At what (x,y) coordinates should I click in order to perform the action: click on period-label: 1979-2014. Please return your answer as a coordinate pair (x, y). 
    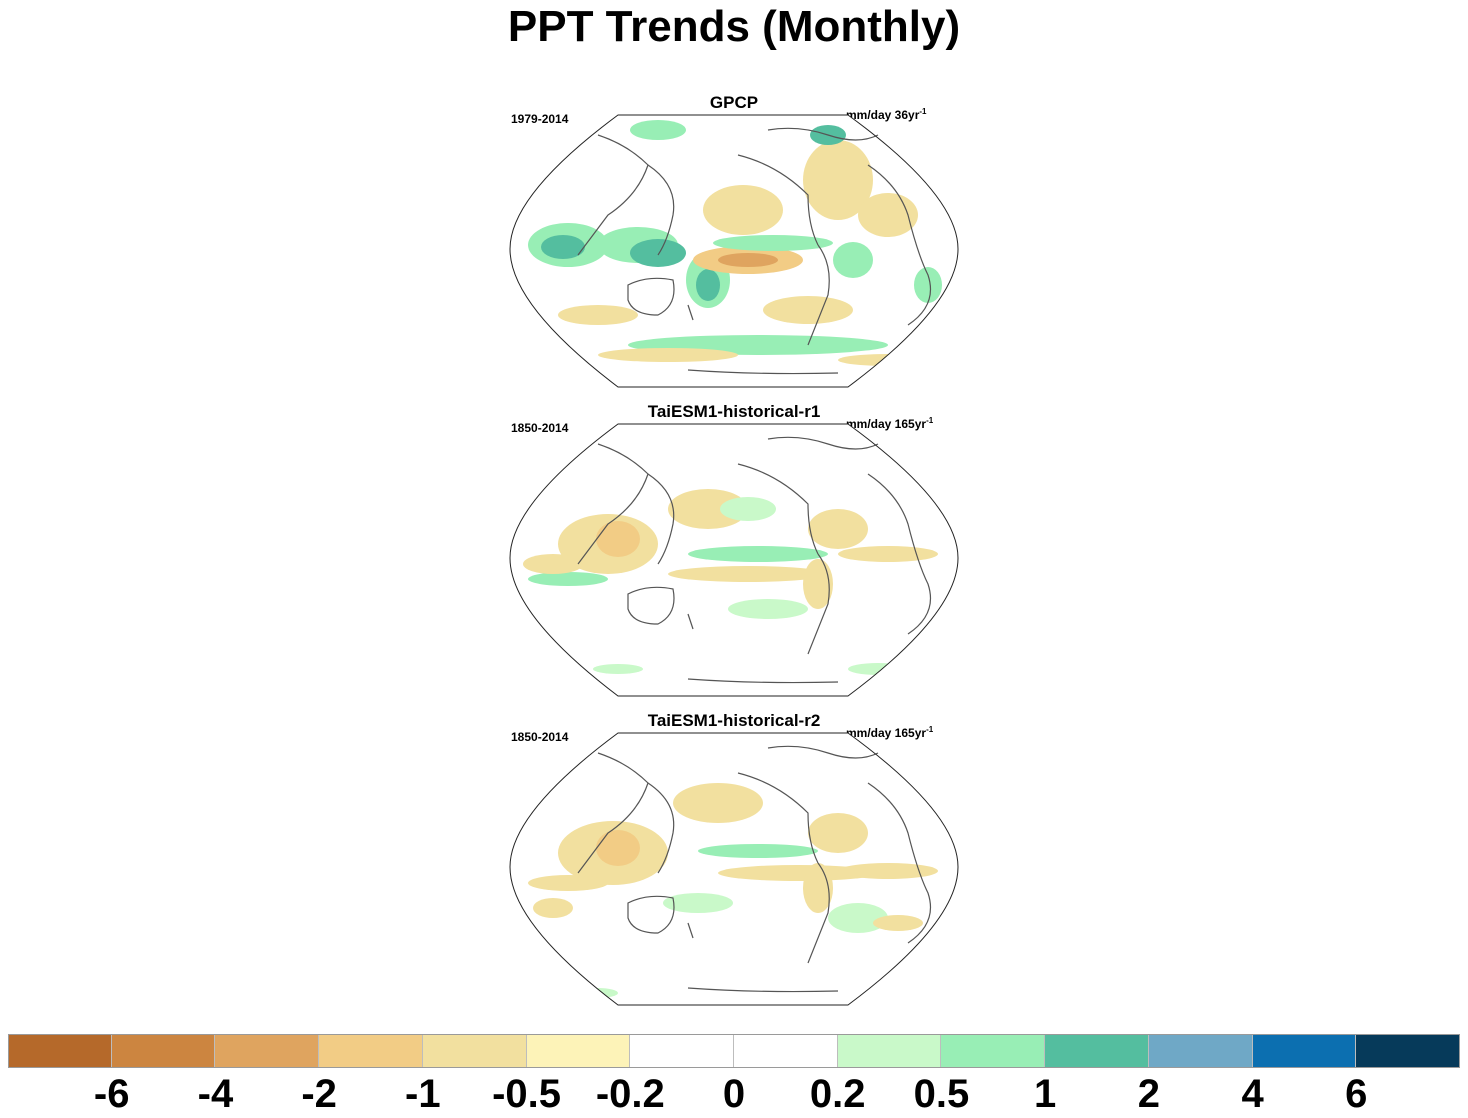
    Looking at the image, I should click on (540, 119).